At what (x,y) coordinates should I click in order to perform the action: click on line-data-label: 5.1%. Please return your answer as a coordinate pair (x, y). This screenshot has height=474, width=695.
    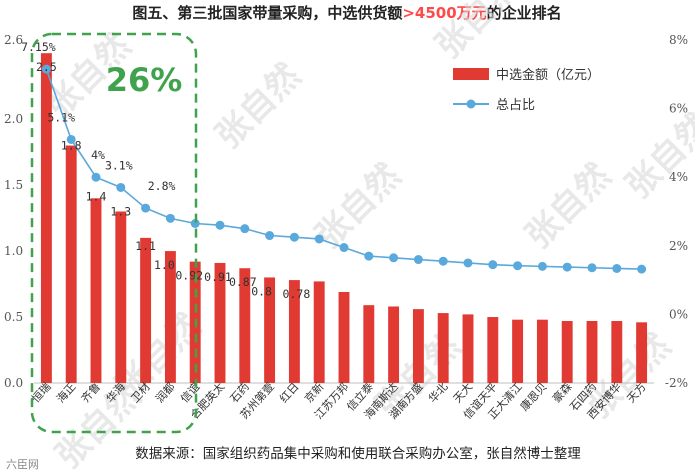
    Looking at the image, I should click on (61, 117).